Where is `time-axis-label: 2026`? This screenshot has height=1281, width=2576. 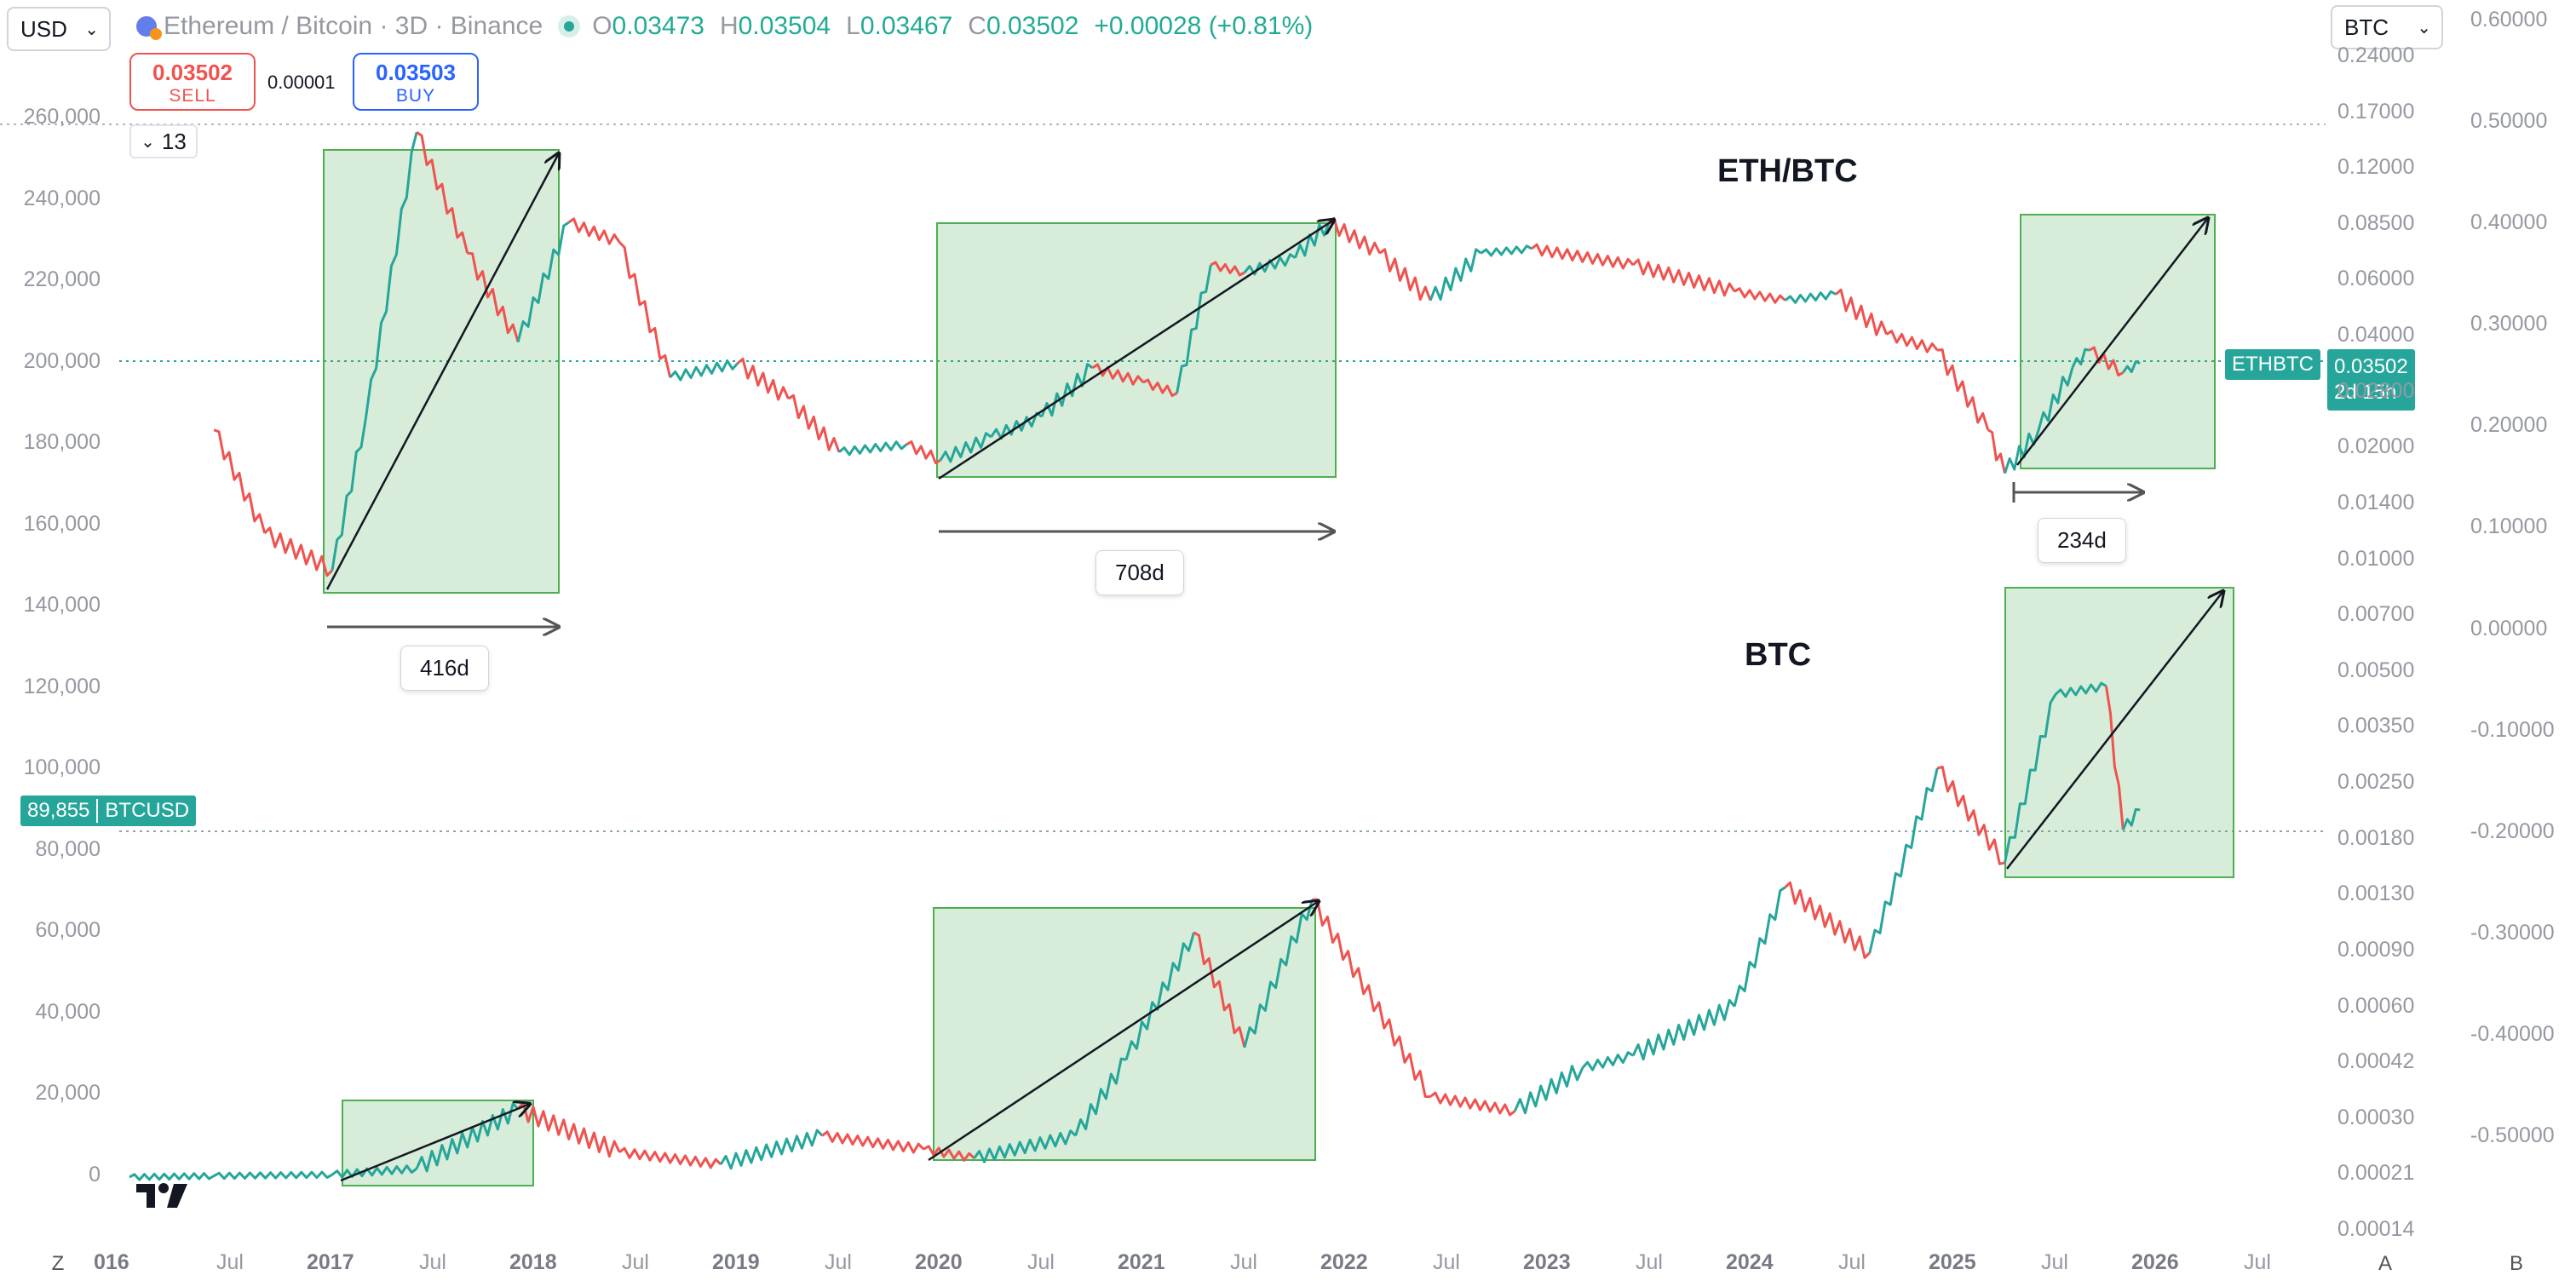
time-axis-label: 2026 is located at coordinates (2155, 1262).